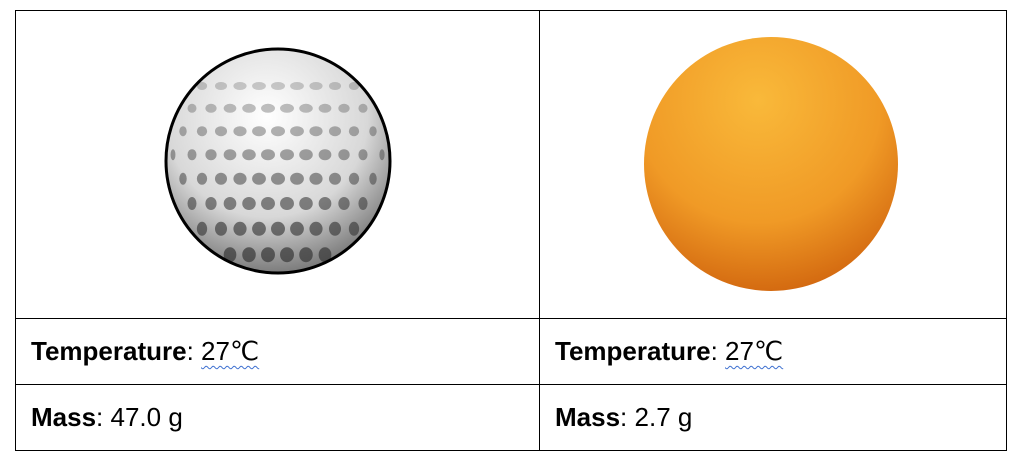 This screenshot has height=459, width=1021. I want to click on value: 2.7 g, so click(663, 417).